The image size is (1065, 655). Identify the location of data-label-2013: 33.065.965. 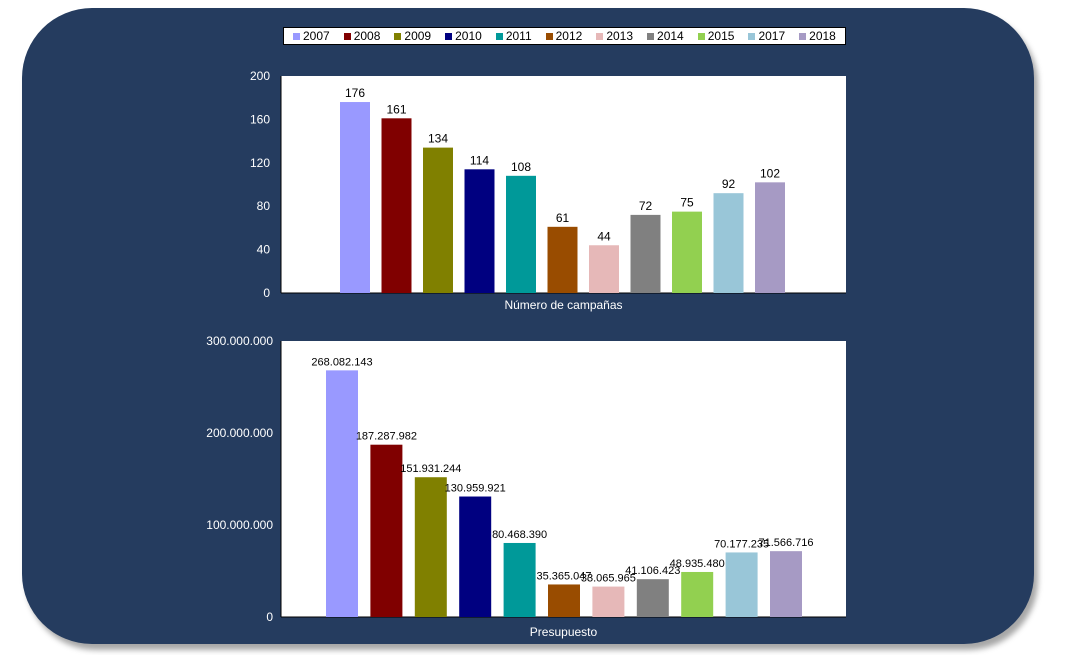
(608, 579).